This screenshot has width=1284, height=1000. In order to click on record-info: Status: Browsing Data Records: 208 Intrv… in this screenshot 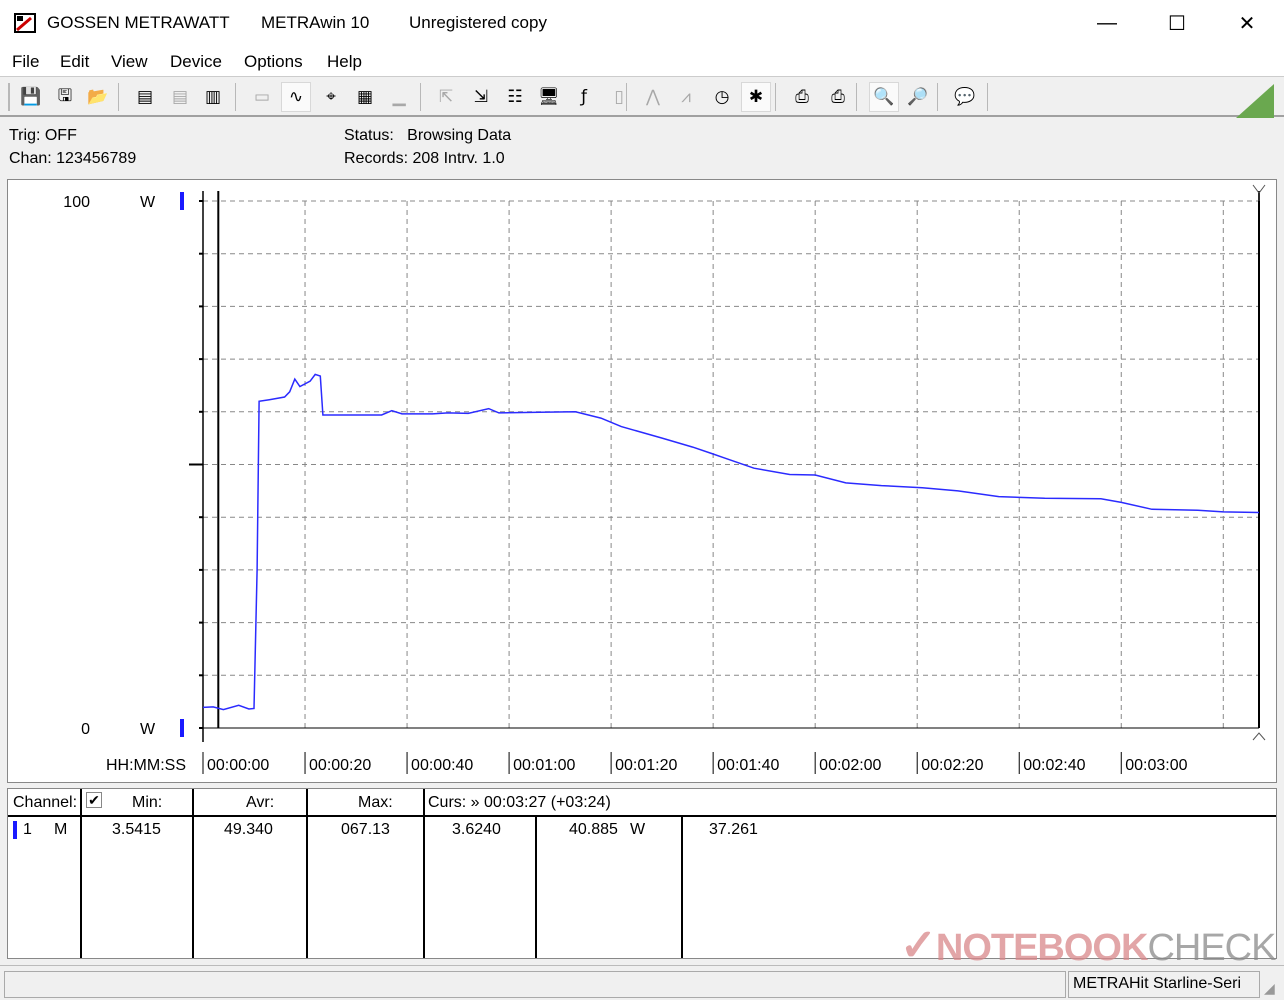, I will do `click(427, 147)`.